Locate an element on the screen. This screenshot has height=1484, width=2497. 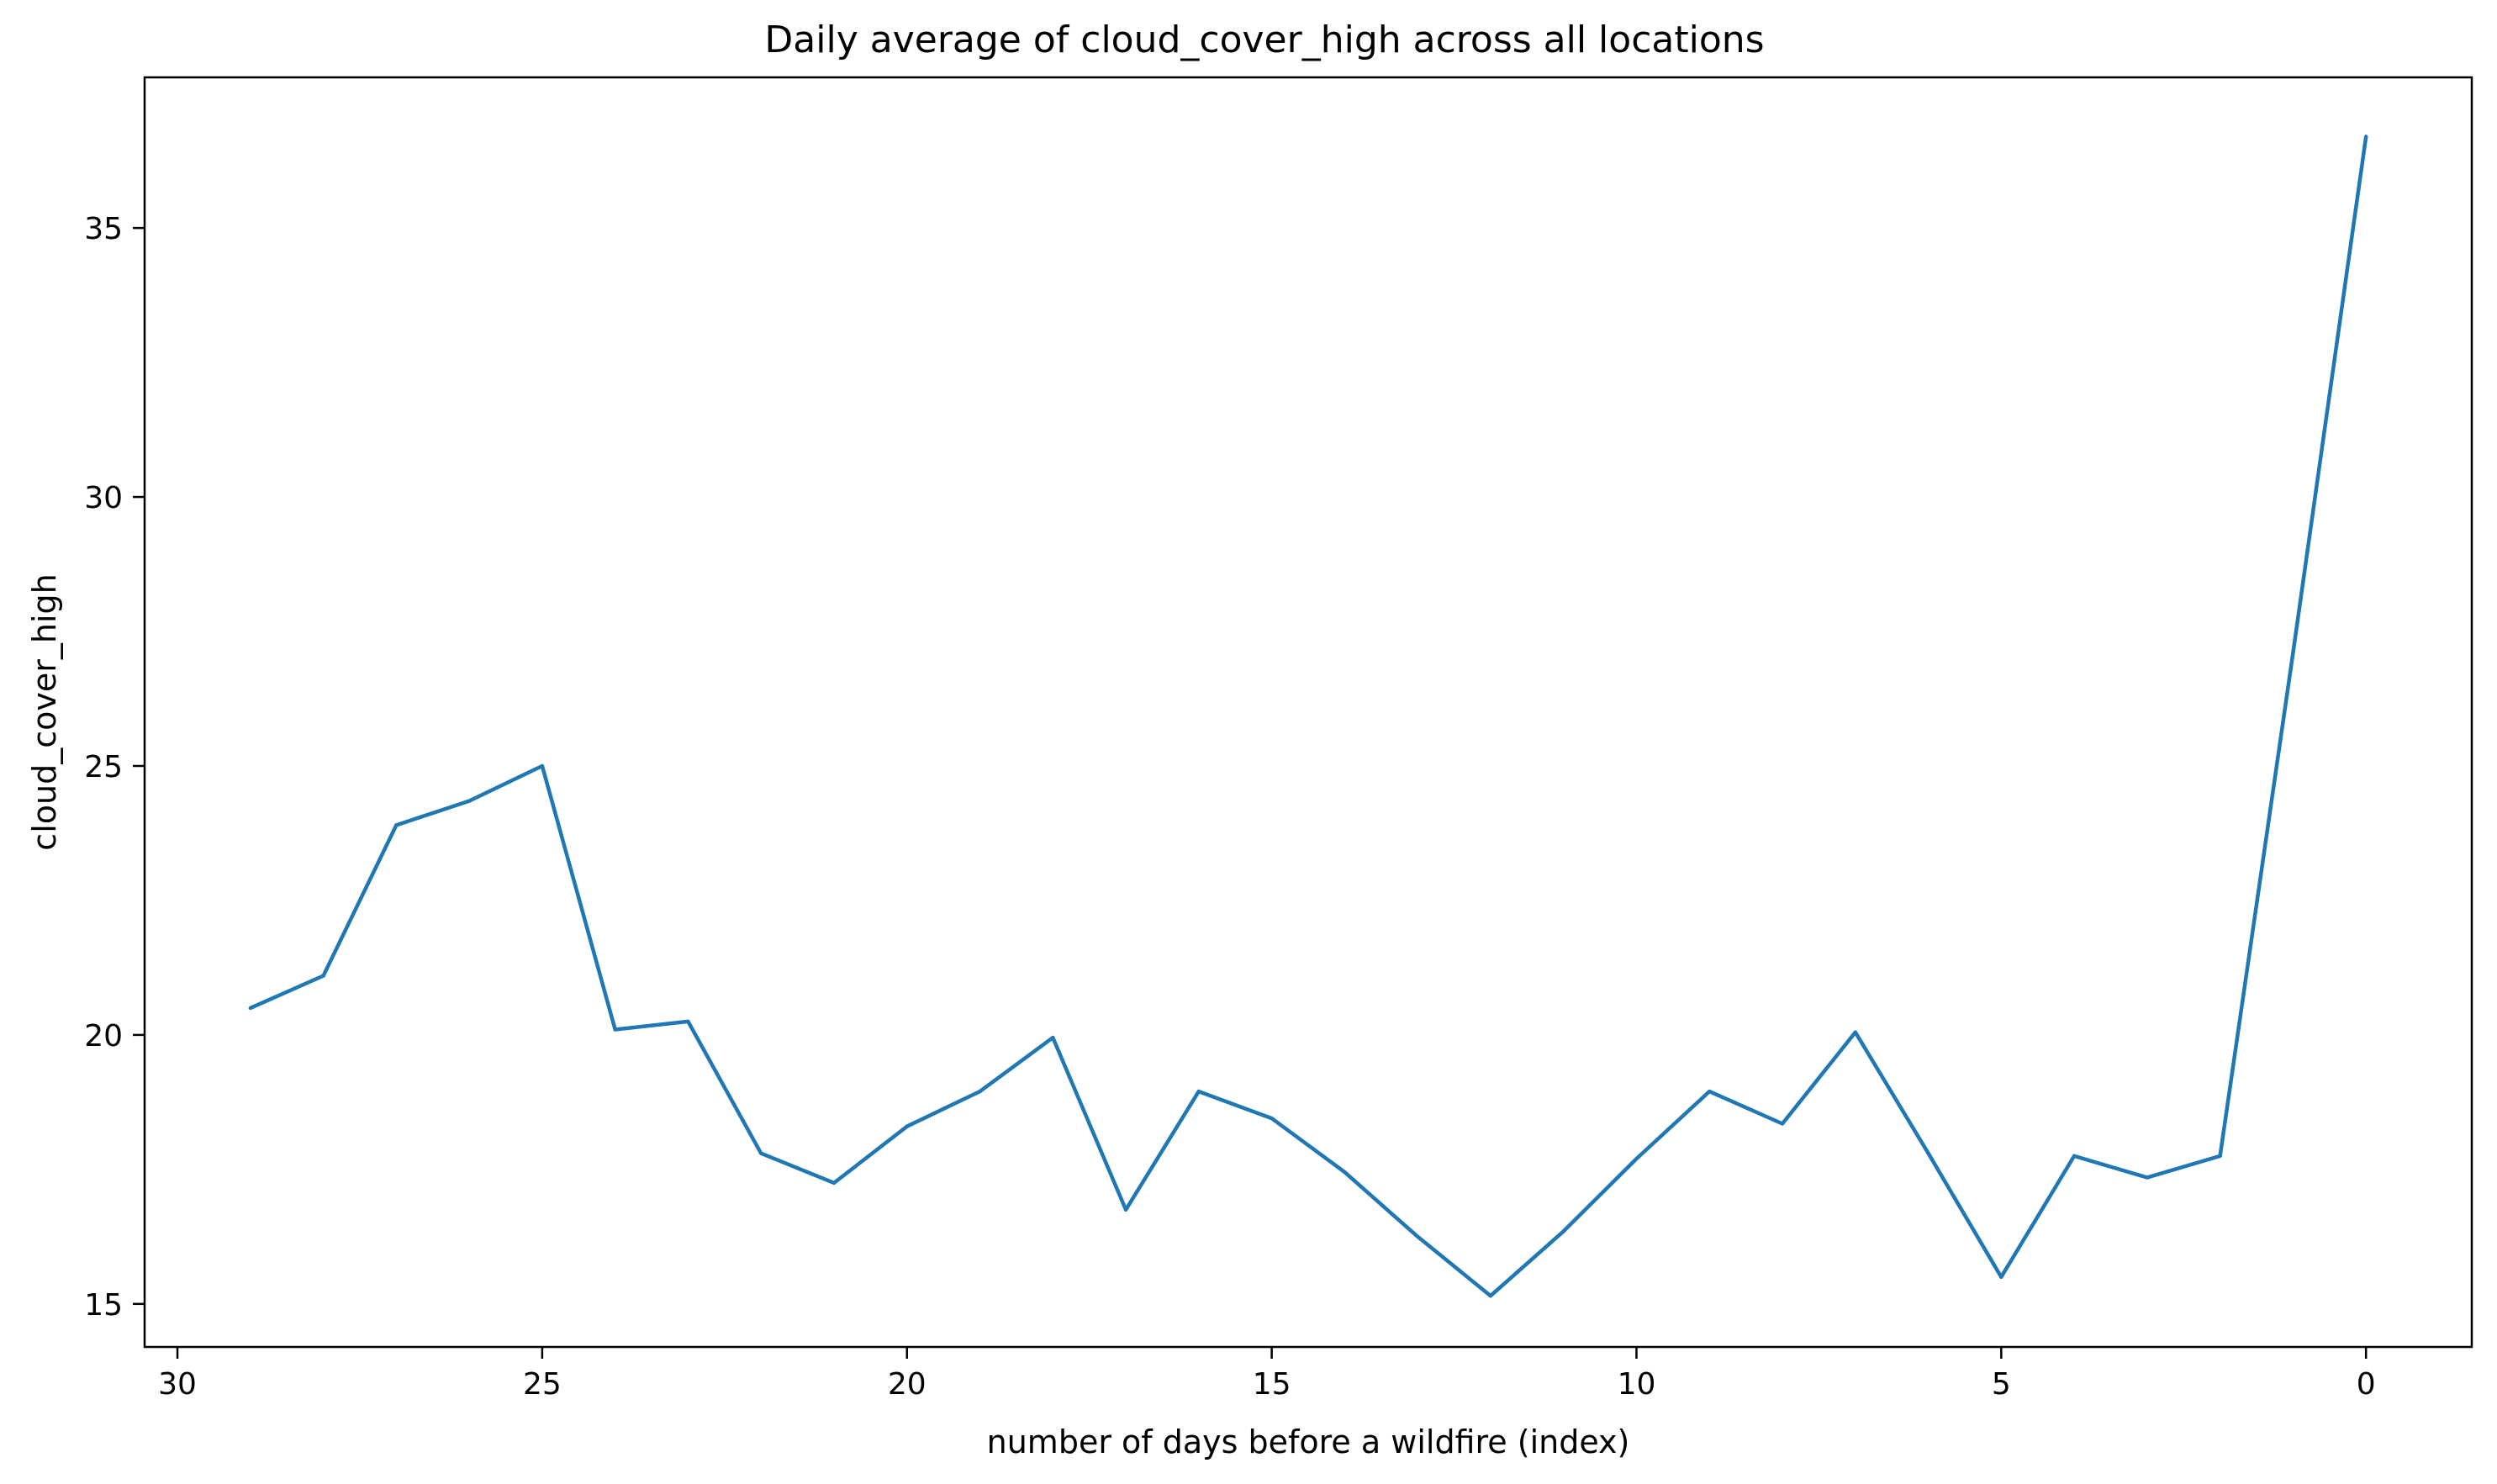
x-axis-label: number of days before a wildfire (index) is located at coordinates (1308, 1441).